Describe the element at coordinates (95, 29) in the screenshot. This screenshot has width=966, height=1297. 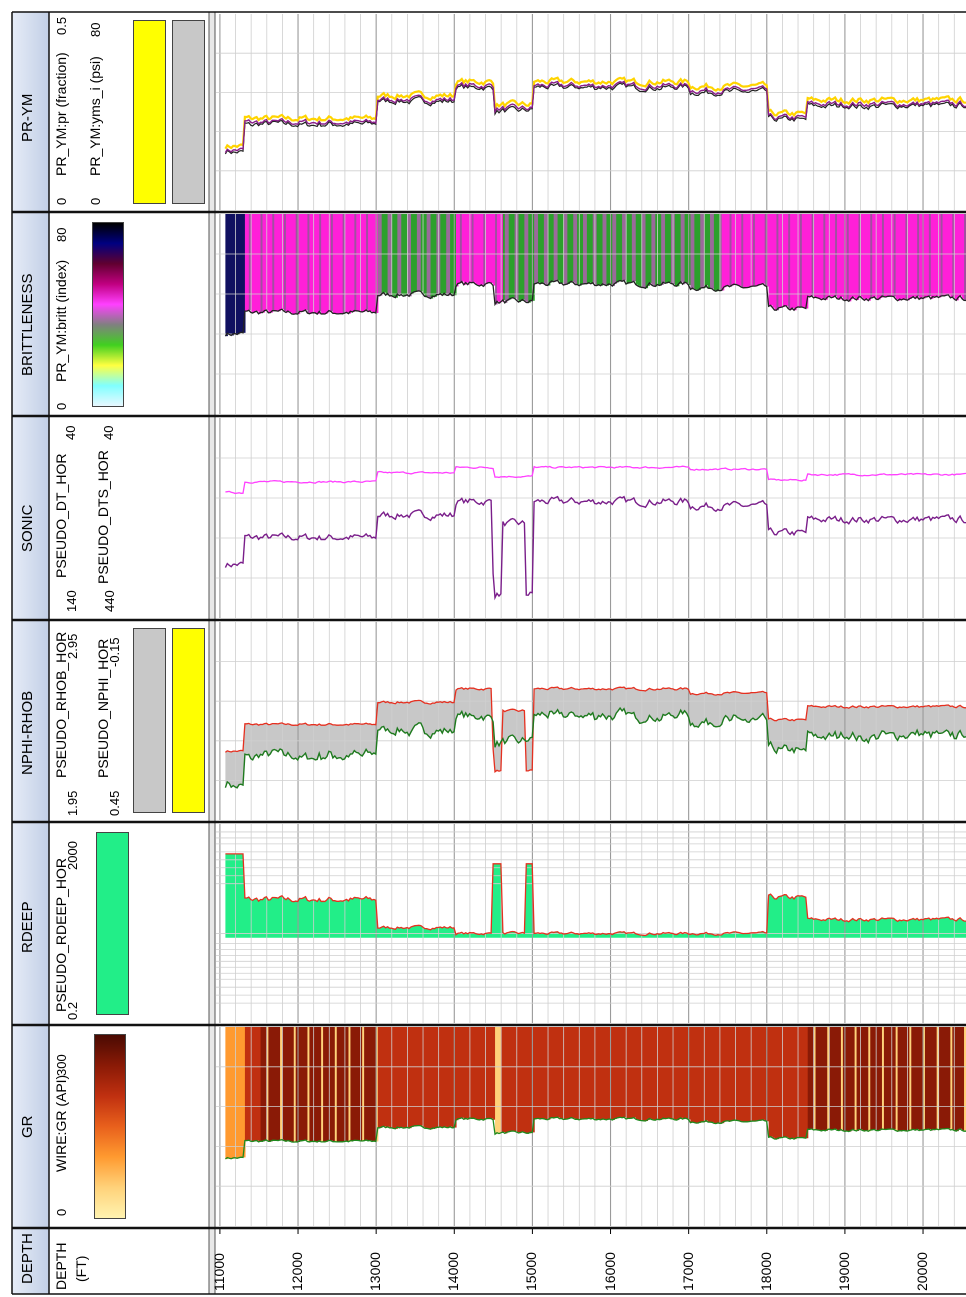
I see `yms-scale-max: 80` at that location.